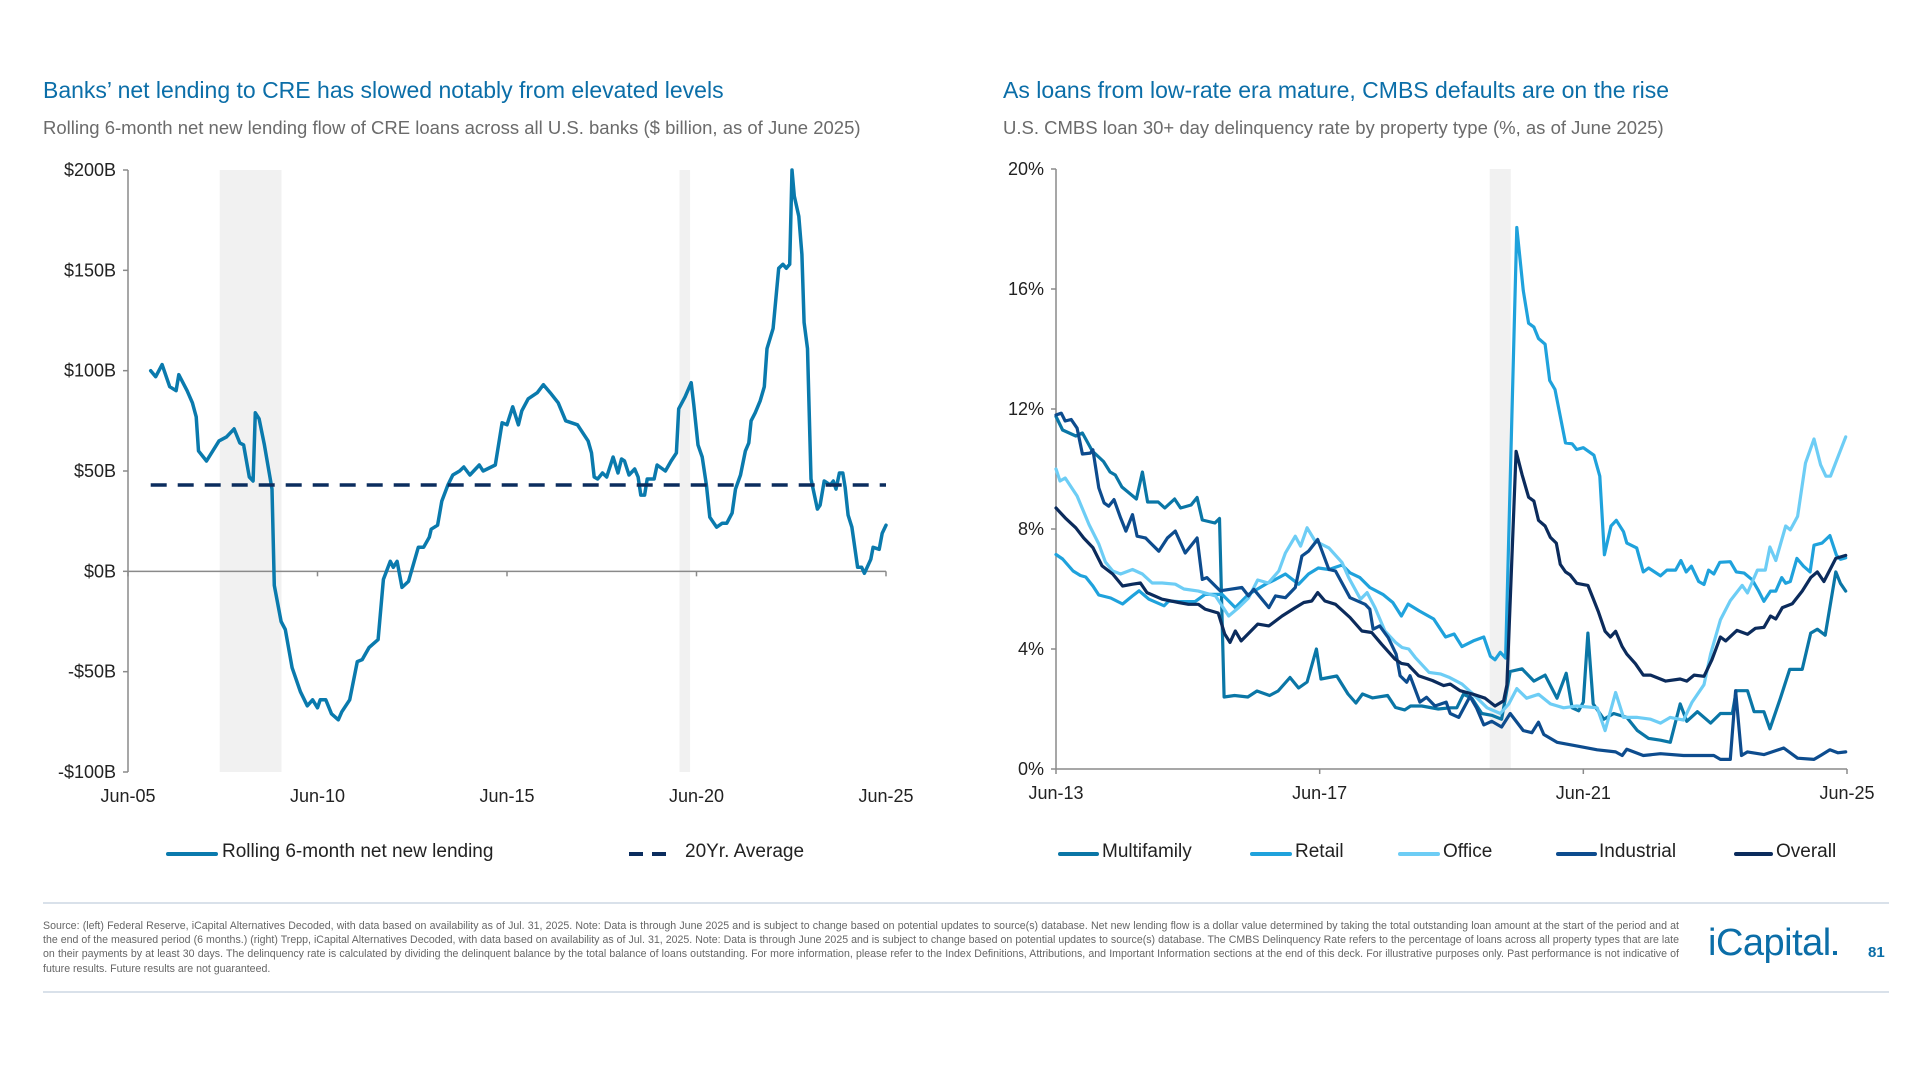  What do you see at coordinates (745, 851) in the screenshot?
I see `legend-label-average: 20Yr. Average` at bounding box center [745, 851].